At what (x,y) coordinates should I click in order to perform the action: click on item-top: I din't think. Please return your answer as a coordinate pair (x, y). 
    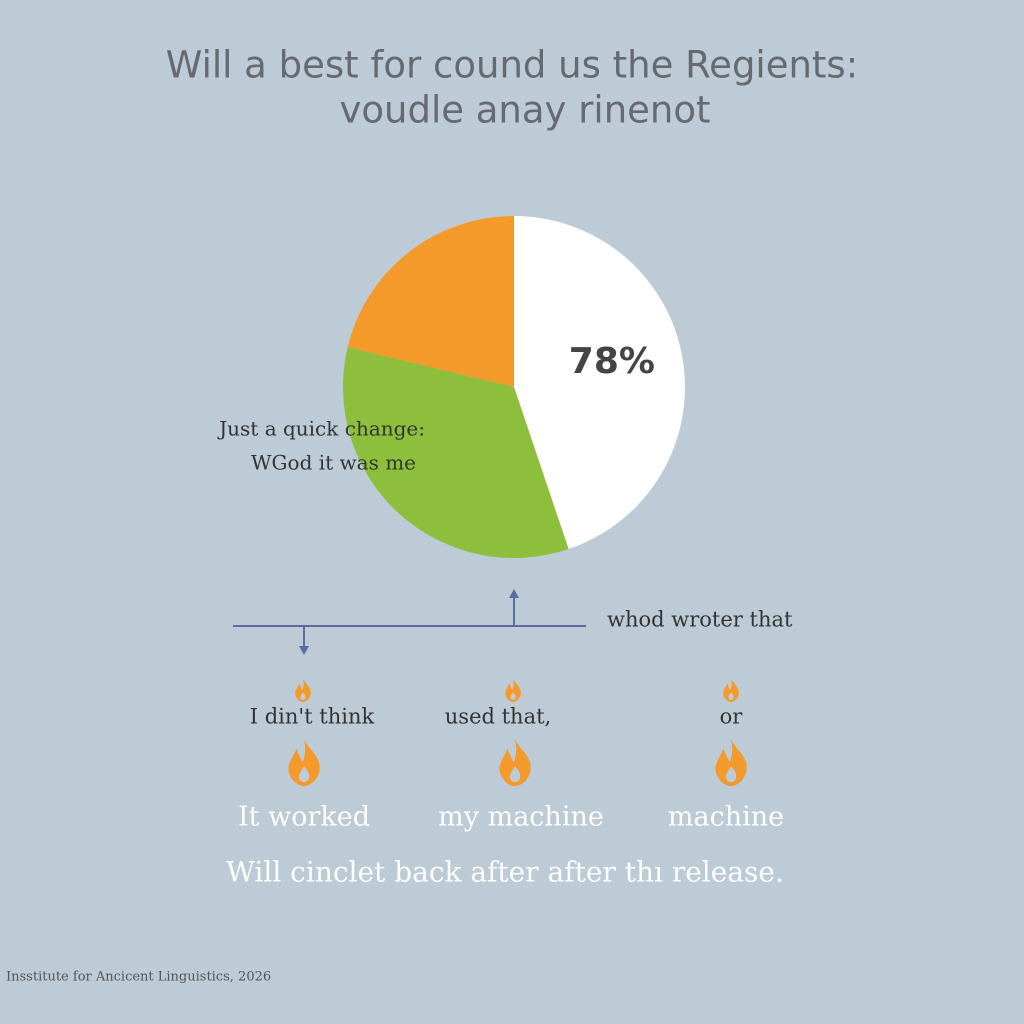
    Looking at the image, I should click on (312, 717).